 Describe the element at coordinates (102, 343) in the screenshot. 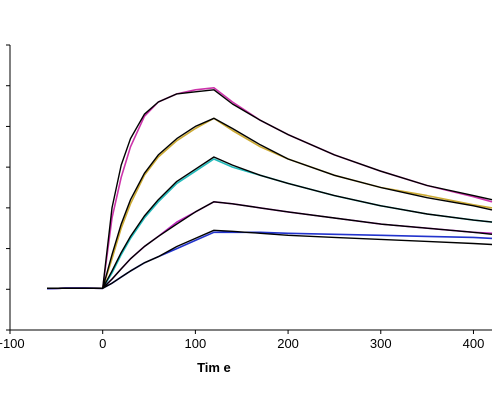

I see `x-tick-label: 0` at that location.